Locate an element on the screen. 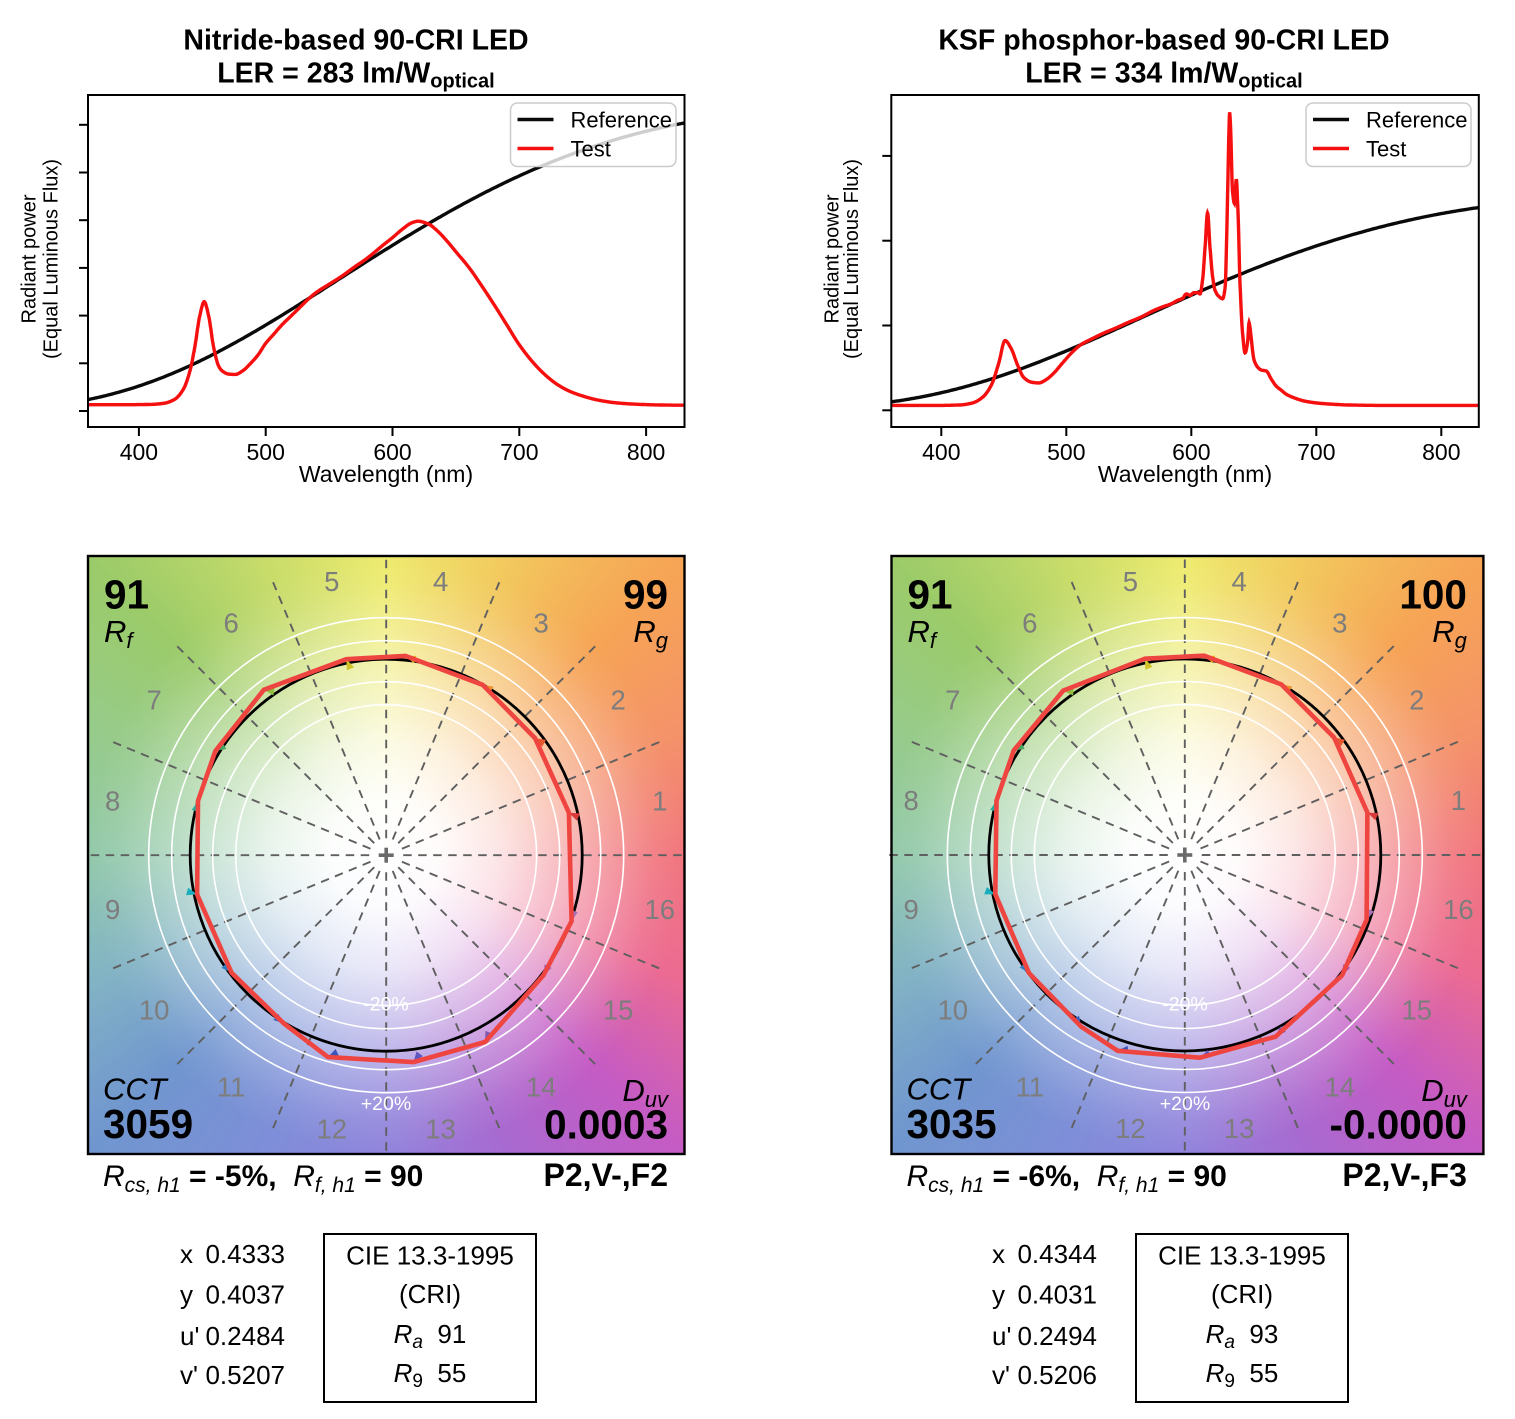  svg-text: 0.4031 is located at coordinates (1057, 1295).